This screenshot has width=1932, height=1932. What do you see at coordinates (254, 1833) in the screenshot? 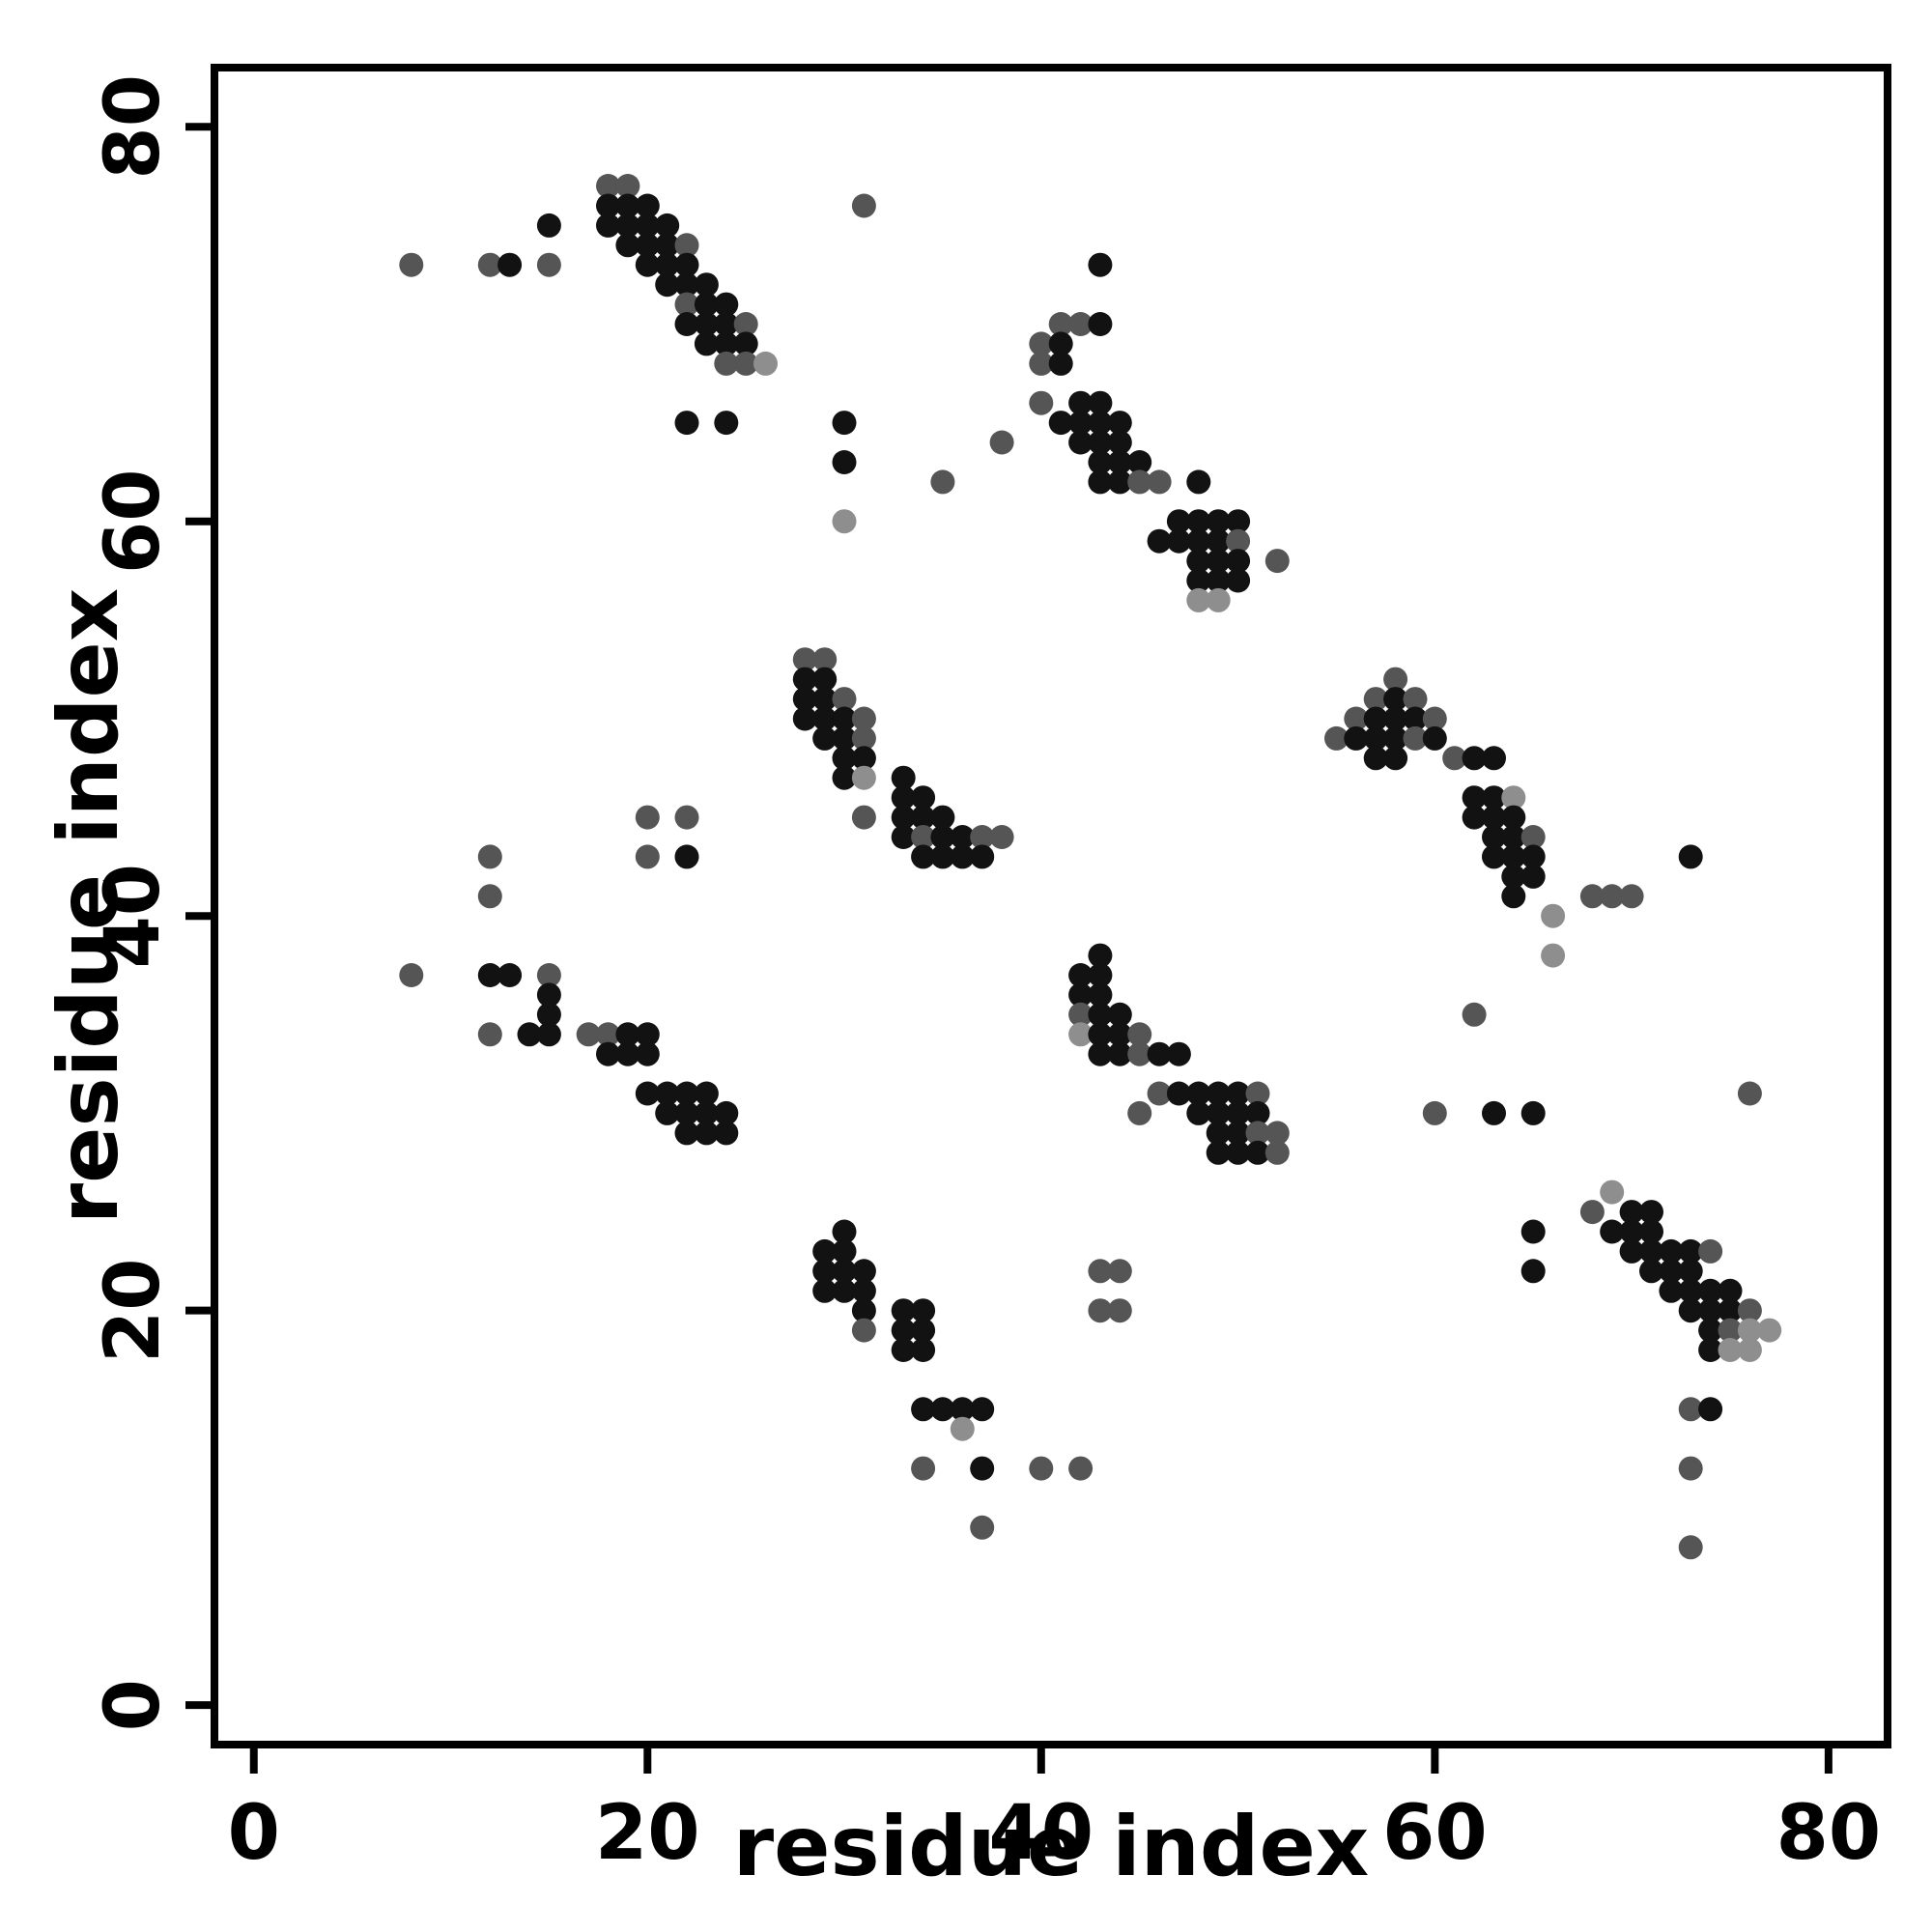
I see `x-tick-label: 0` at bounding box center [254, 1833].